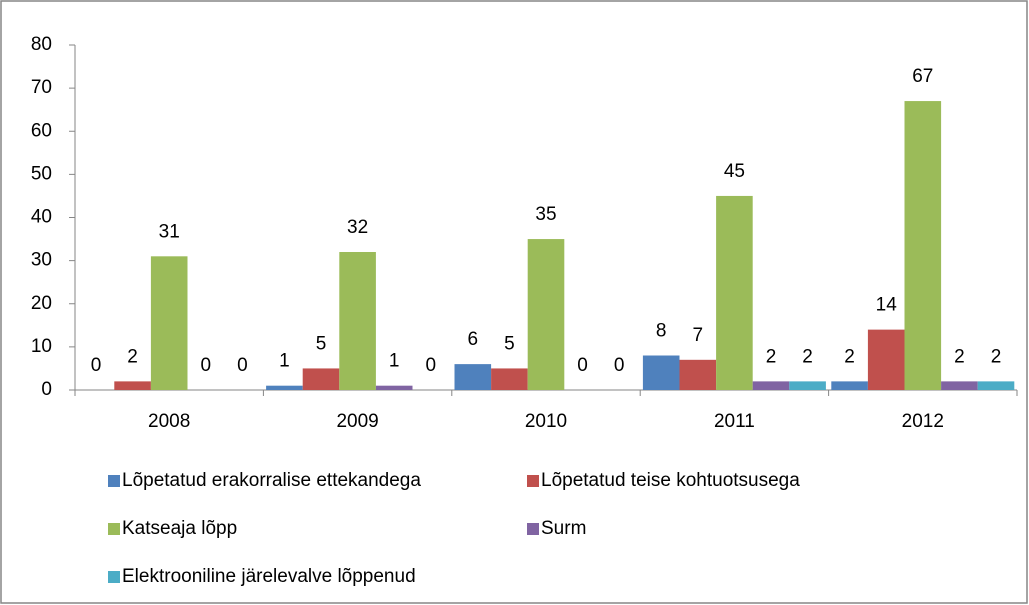  What do you see at coordinates (734, 171) in the screenshot?
I see `data-label: 45` at bounding box center [734, 171].